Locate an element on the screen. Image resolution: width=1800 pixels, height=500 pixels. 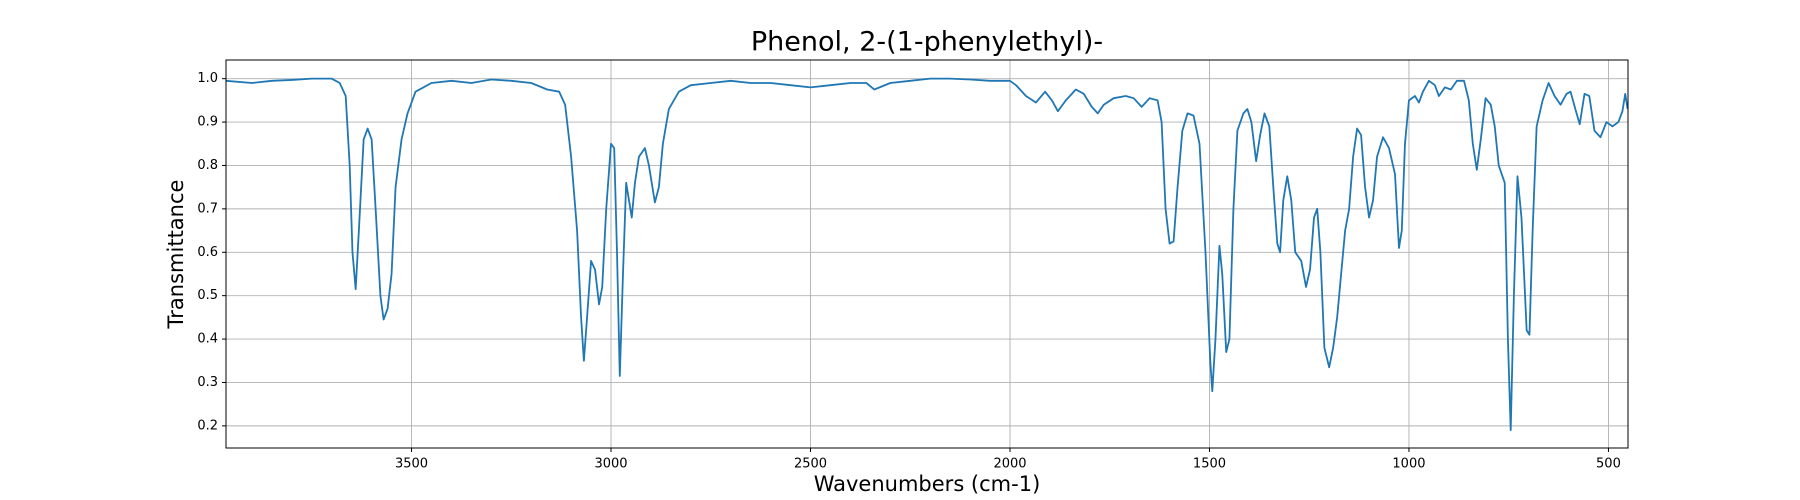
x-tick-label: 2000 is located at coordinates (1009, 464).